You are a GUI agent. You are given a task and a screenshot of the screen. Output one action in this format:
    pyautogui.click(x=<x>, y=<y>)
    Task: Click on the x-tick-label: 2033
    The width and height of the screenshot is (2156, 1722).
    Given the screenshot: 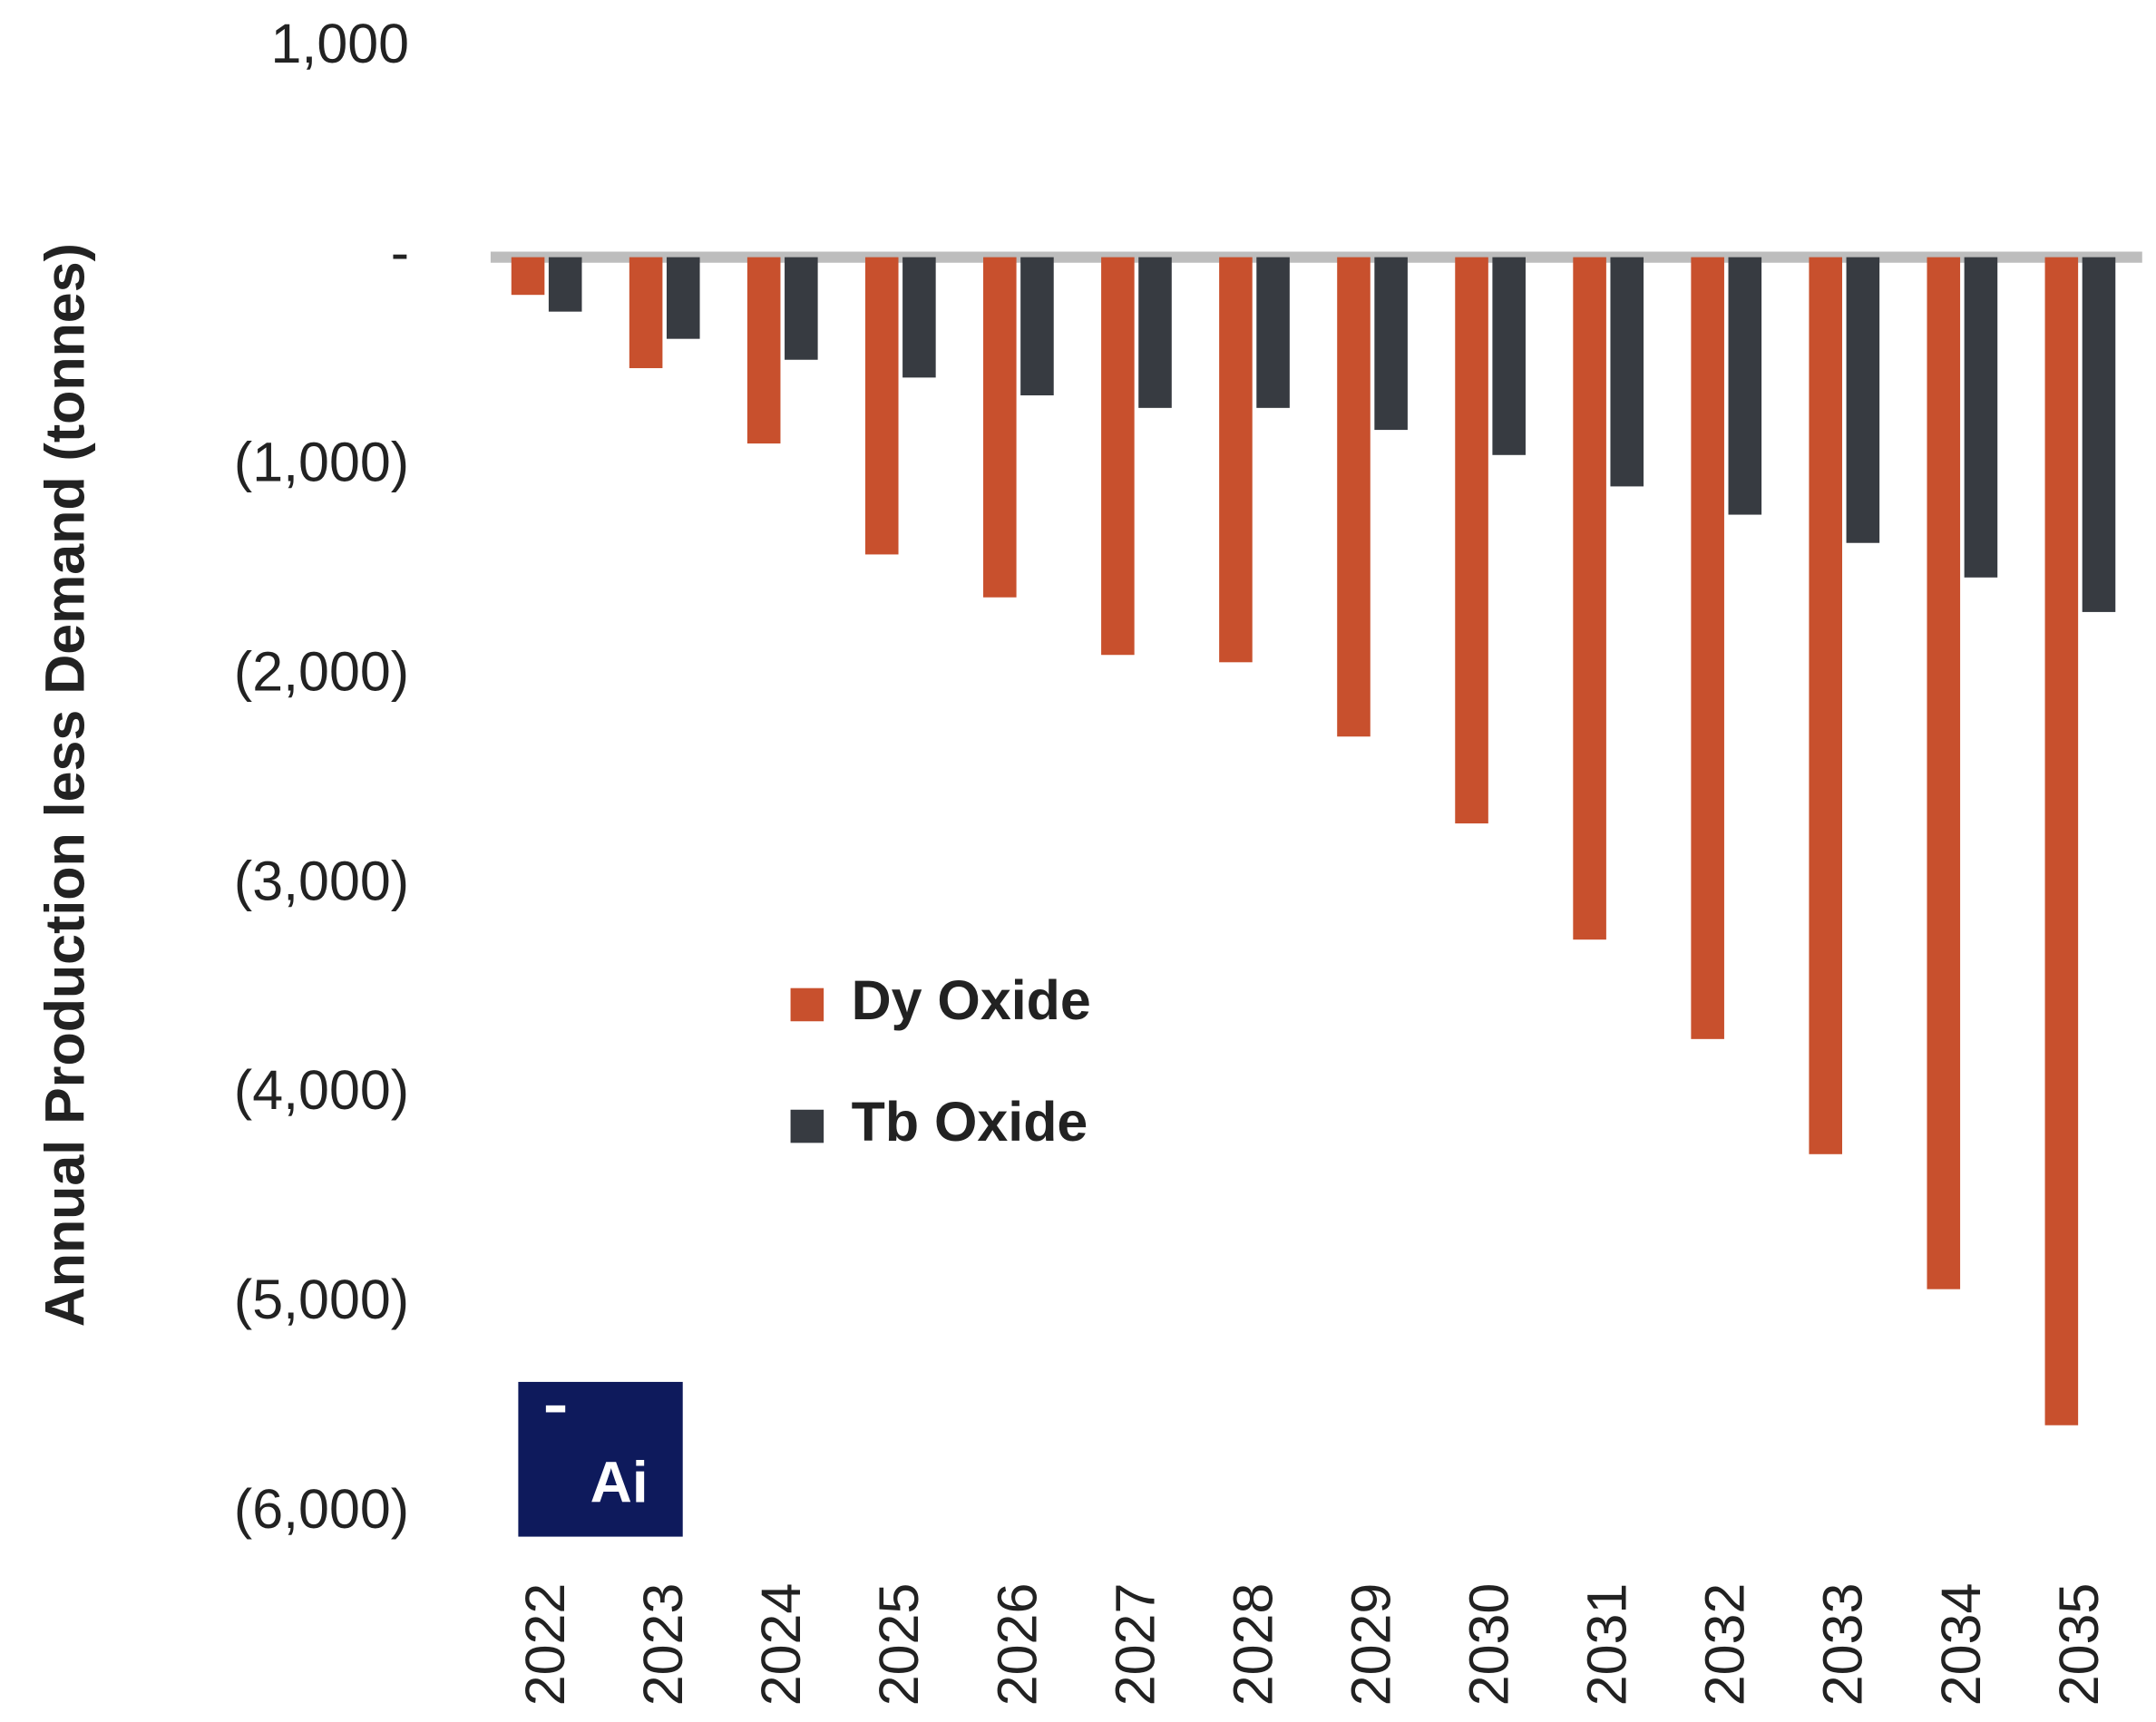 What is the action you would take?
    pyautogui.click(x=1843, y=1645)
    